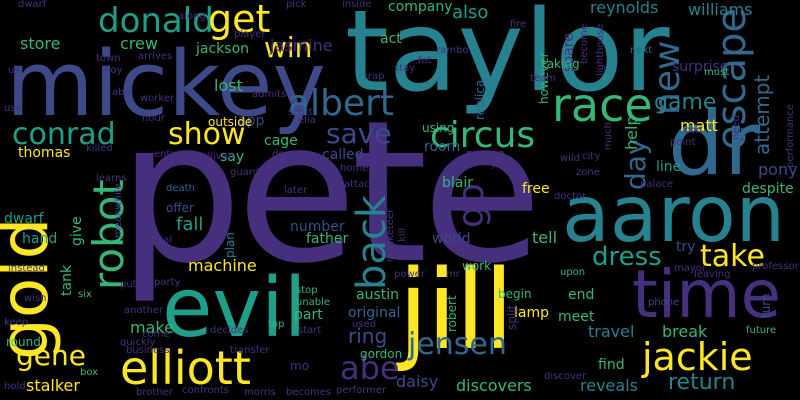 This screenshot has height=400, width=800. Describe the element at coordinates (180, 188) in the screenshot. I see `word-death: death` at that location.